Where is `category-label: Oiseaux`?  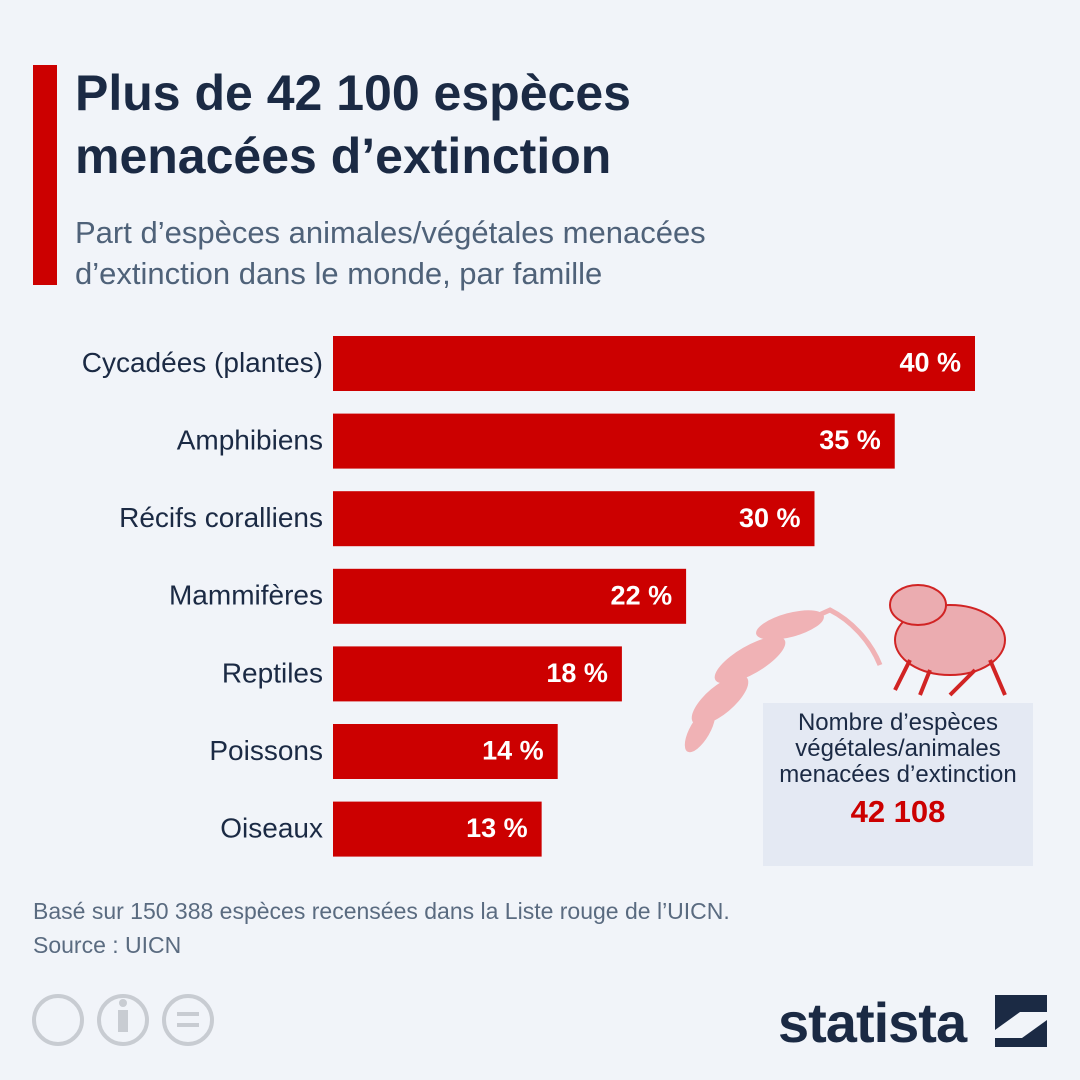
category-label: Oiseaux is located at coordinates (271, 827).